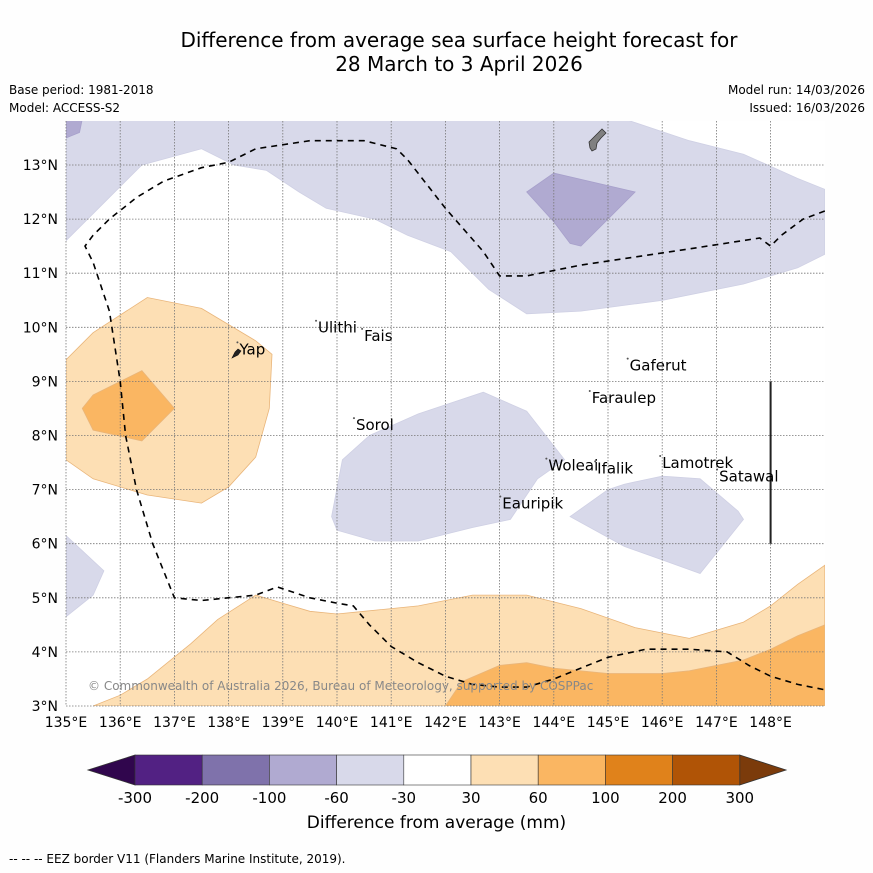  Describe the element at coordinates (45, 707) in the screenshot. I see `lat-tick-label: 3°N` at that location.